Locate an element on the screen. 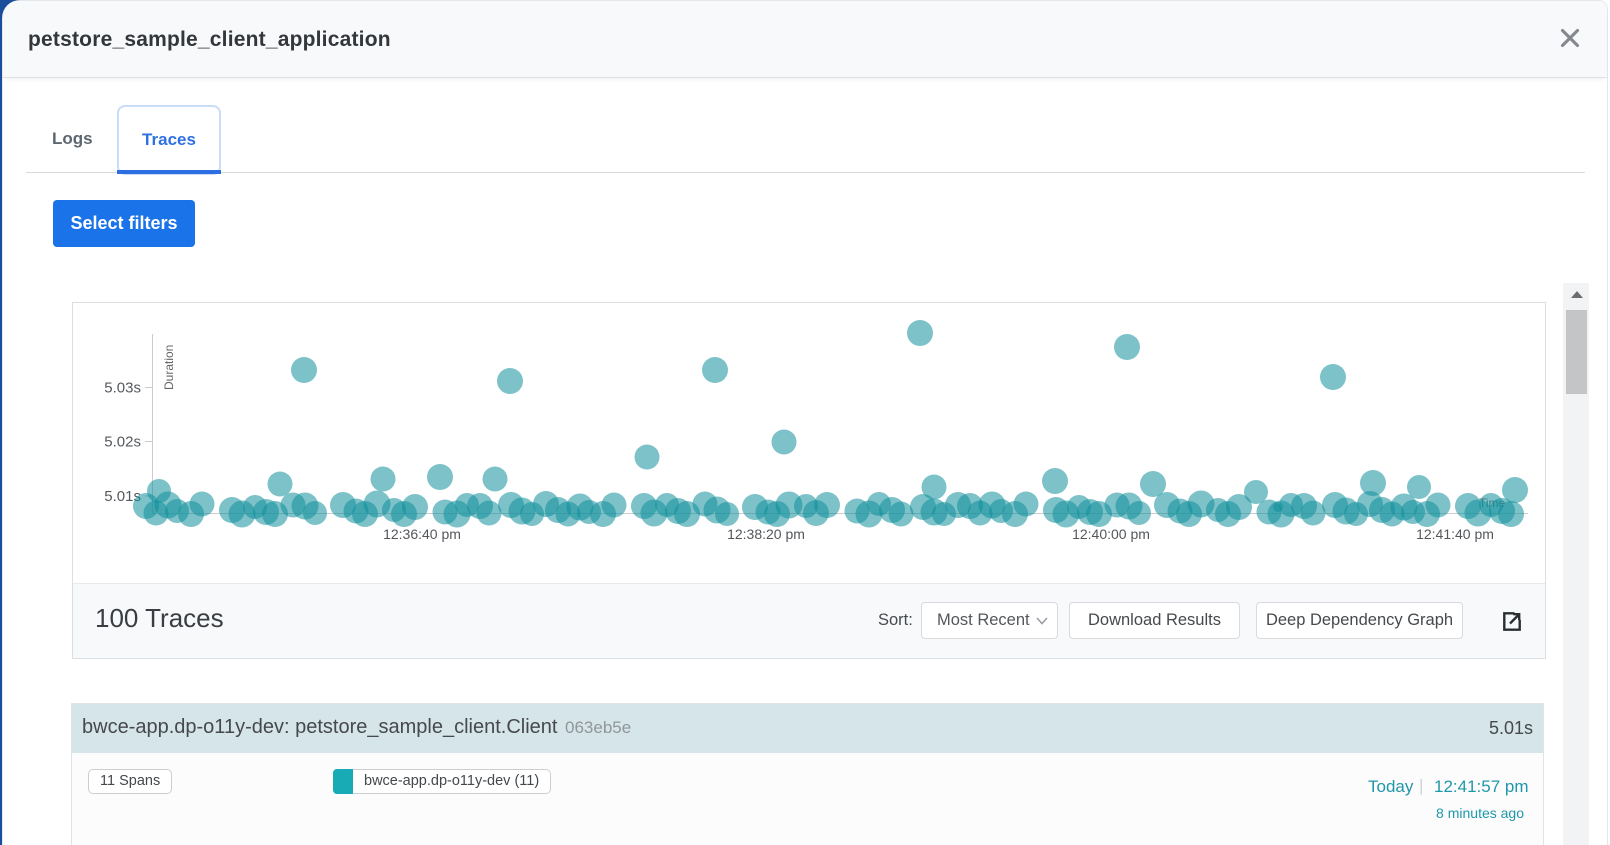 The height and width of the screenshot is (845, 1610). svg-text: 12:41:40 pm is located at coordinates (1455, 534).